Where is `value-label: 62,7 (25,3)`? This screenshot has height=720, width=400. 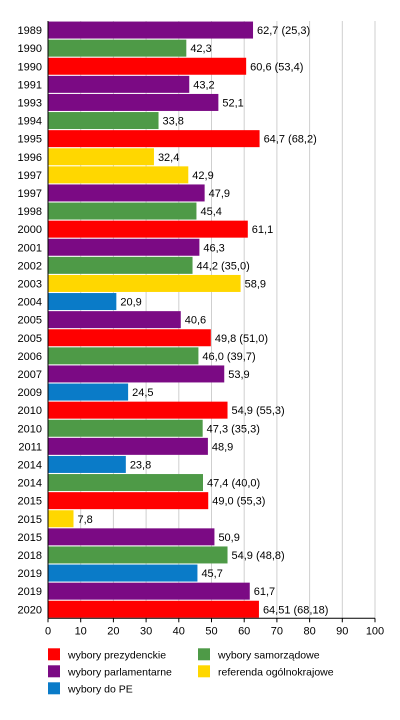 value-label: 62,7 (25,3) is located at coordinates (283, 31).